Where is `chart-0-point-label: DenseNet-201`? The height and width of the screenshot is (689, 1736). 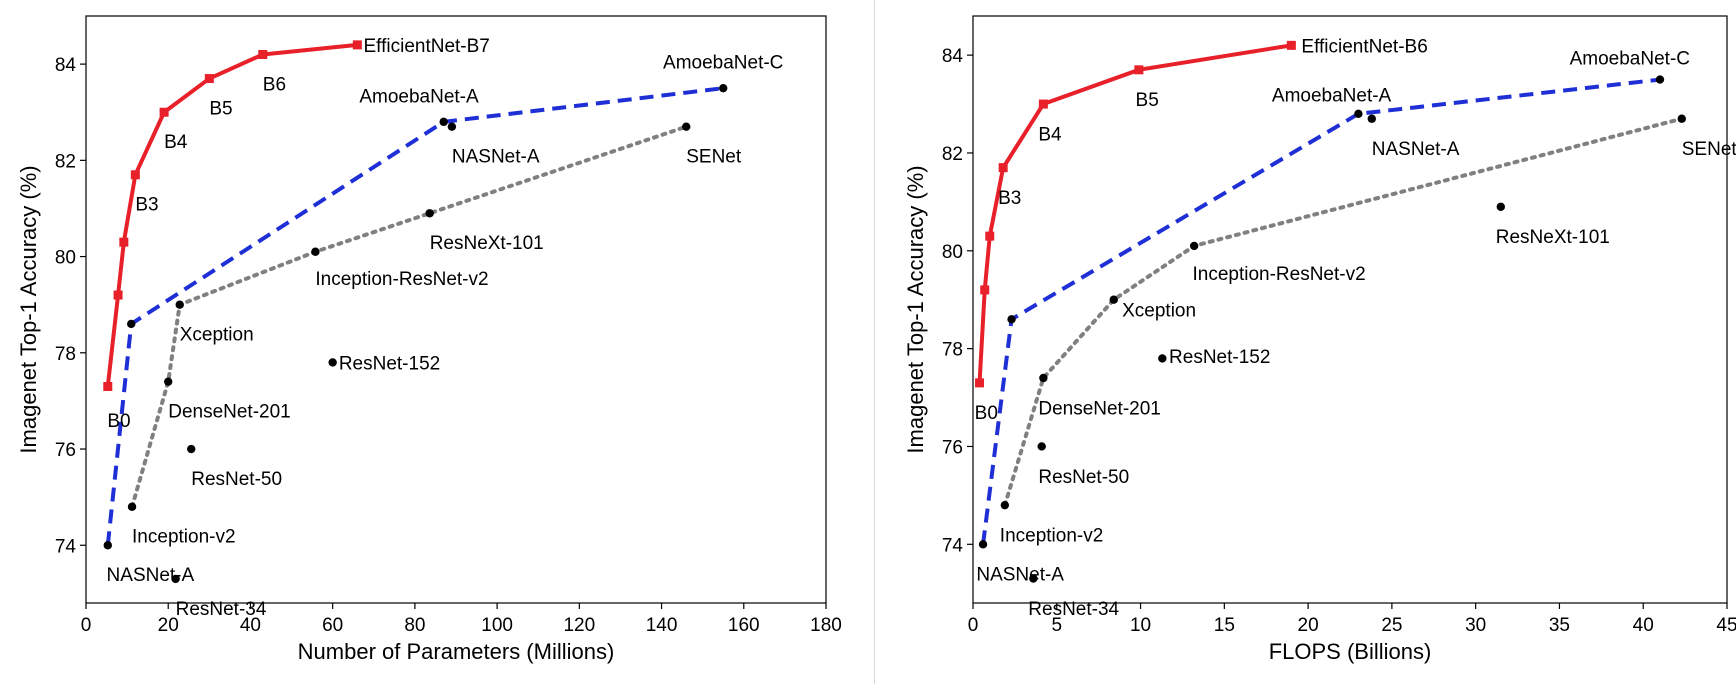 chart-0-point-label: DenseNet-201 is located at coordinates (229, 412).